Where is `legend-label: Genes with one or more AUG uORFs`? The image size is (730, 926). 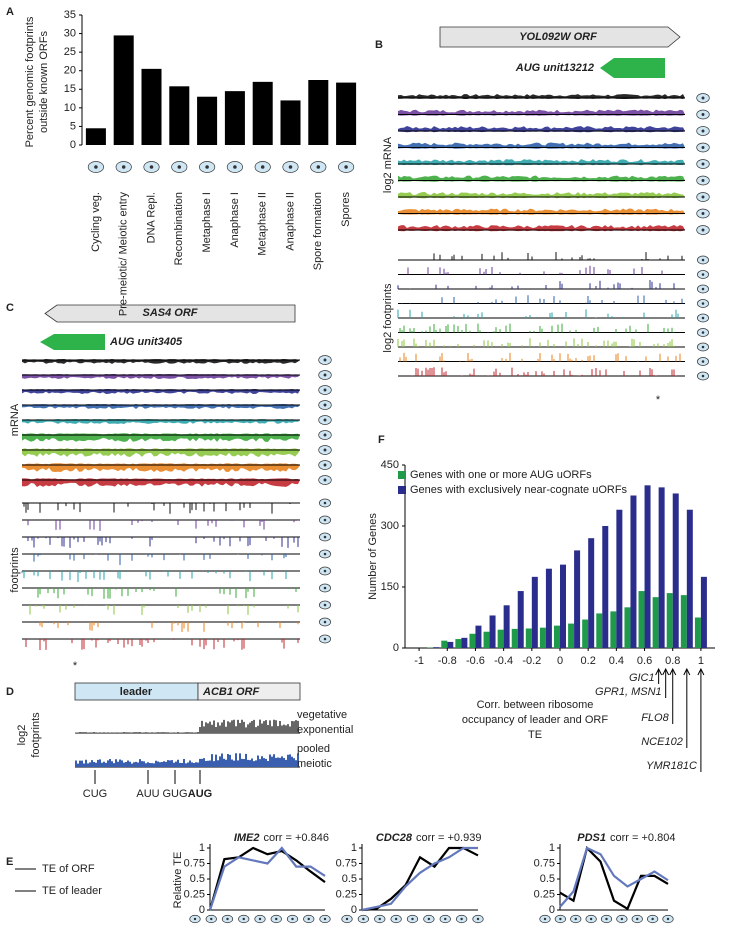 legend-label: Genes with one or more AUG uORFs is located at coordinates (501, 475).